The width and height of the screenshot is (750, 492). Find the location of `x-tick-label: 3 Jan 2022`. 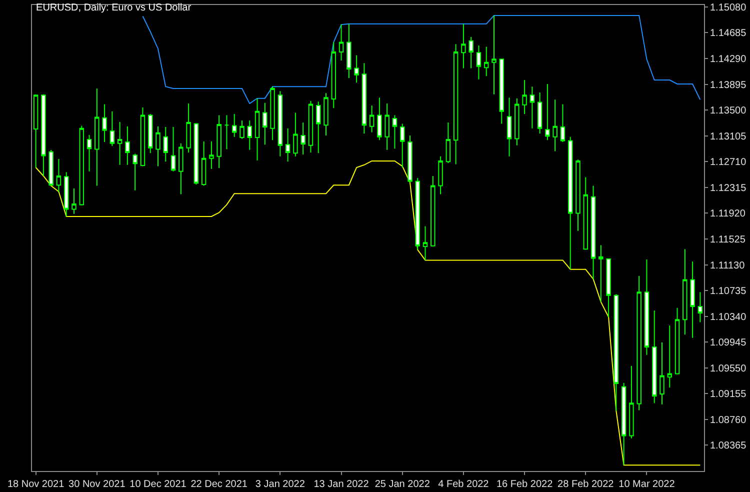

x-tick-label: 3 Jan 2022 is located at coordinates (280, 484).